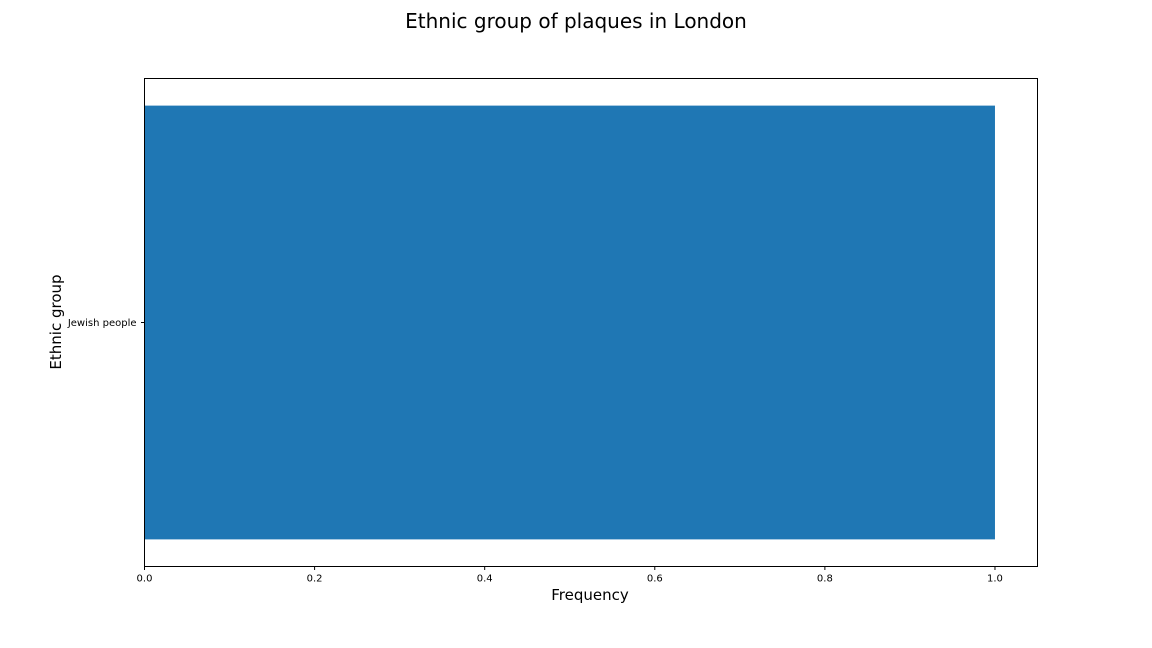  I want to click on x-tick-label: 0.6, so click(655, 579).